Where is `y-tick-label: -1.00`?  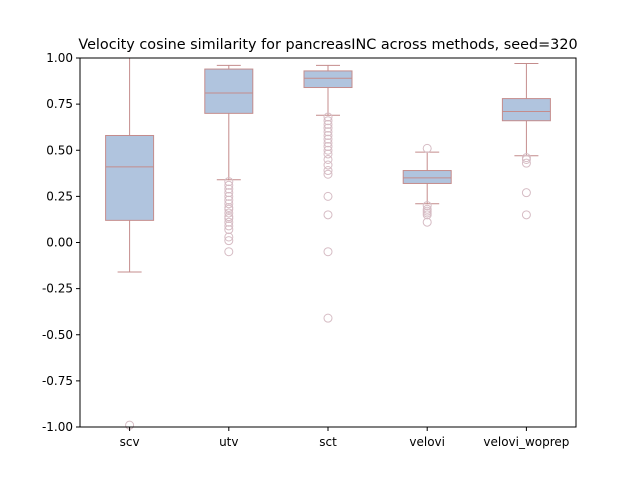 y-tick-label: -1.00 is located at coordinates (57, 427).